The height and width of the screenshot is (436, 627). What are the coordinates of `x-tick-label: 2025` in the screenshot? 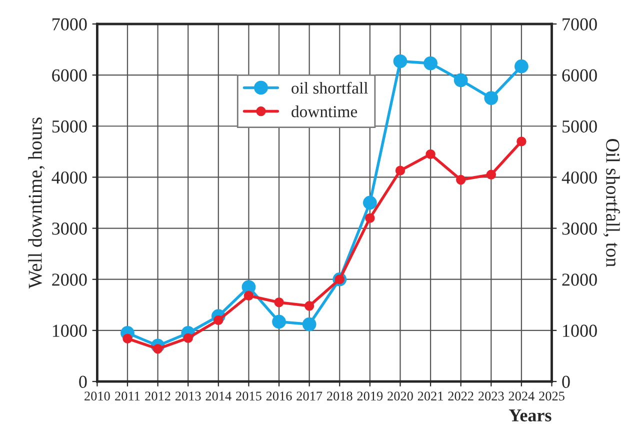 It's located at (551, 396).